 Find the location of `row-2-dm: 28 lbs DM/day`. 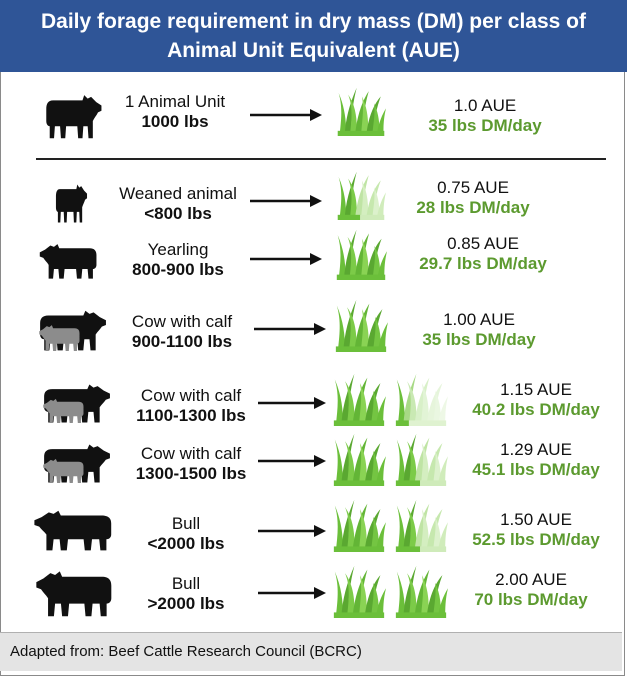

row-2-dm: 28 lbs DM/day is located at coordinates (473, 207).